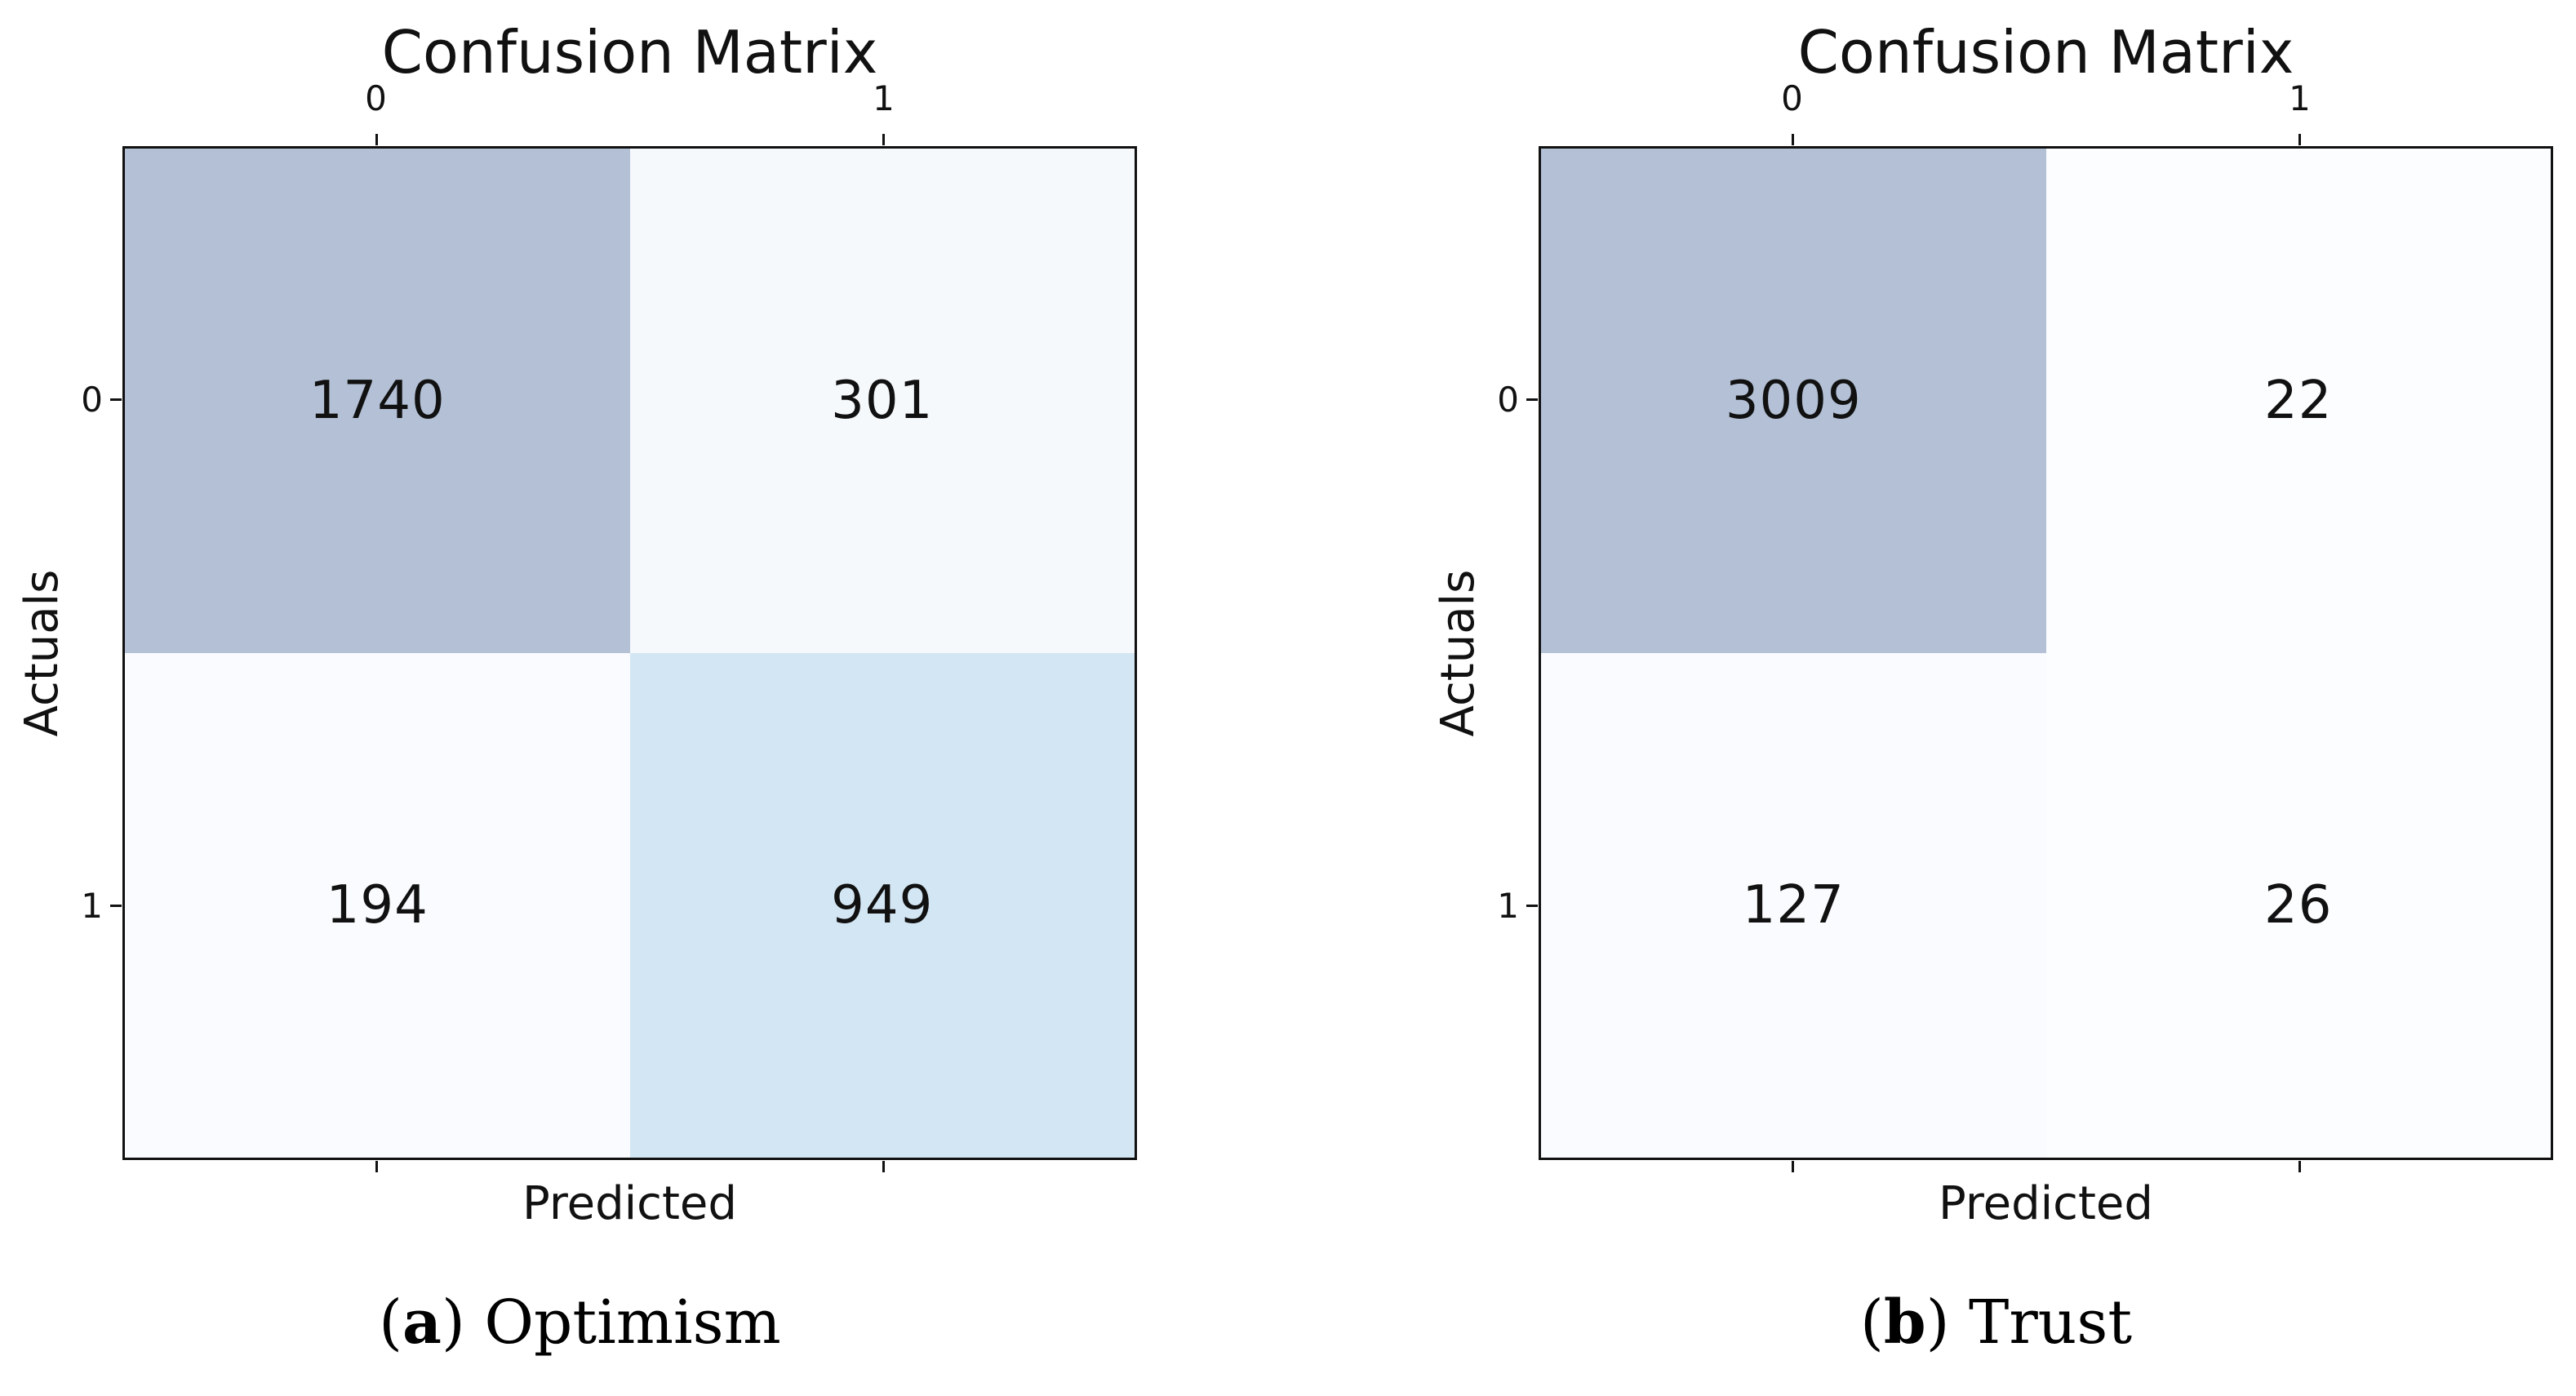 The width and height of the screenshot is (2576, 1396). What do you see at coordinates (422, 1323) in the screenshot?
I see `caption-letter: a` at bounding box center [422, 1323].